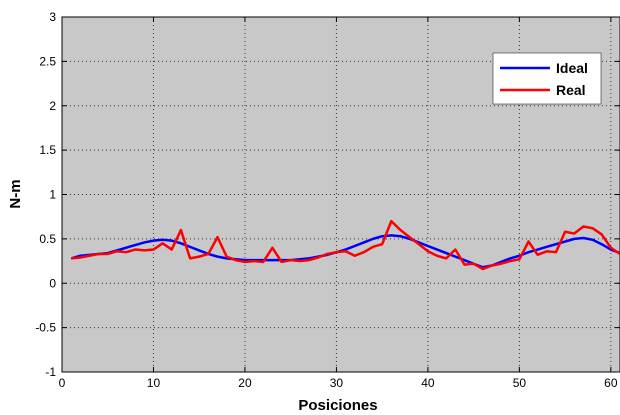 Image resolution: width=620 pixels, height=415 pixels. Describe the element at coordinates (337, 383) in the screenshot. I see `x-tick-label: 30` at that location.